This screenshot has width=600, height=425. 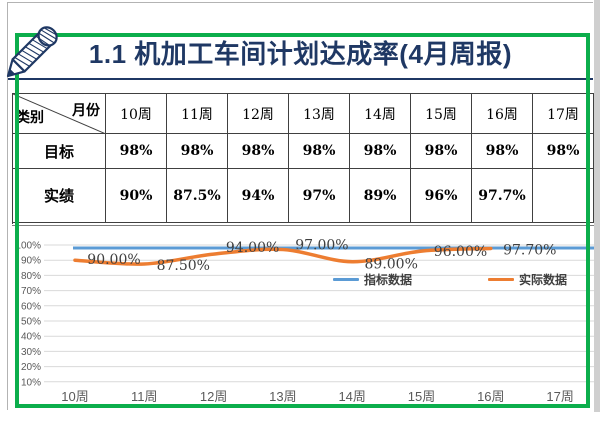 I want to click on x-tick-label: 17周, so click(x=559, y=396).